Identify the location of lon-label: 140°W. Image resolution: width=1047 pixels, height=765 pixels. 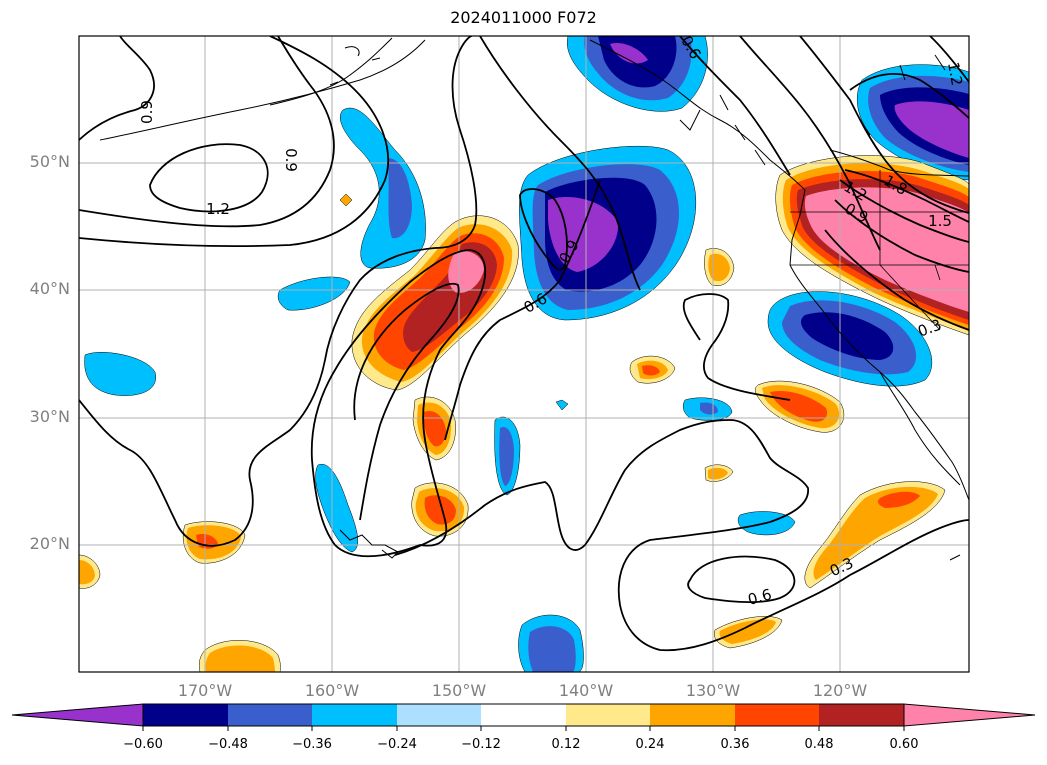
(586, 690).